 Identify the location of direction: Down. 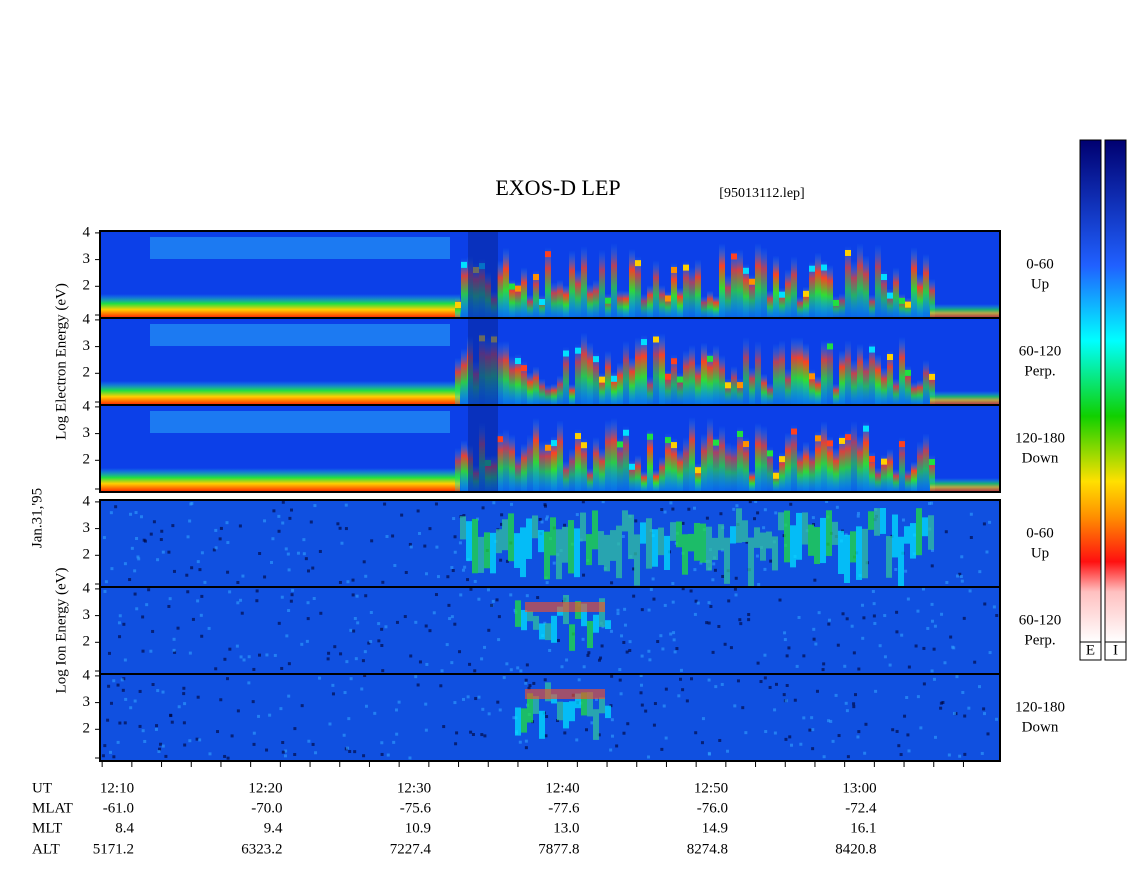
(1040, 727).